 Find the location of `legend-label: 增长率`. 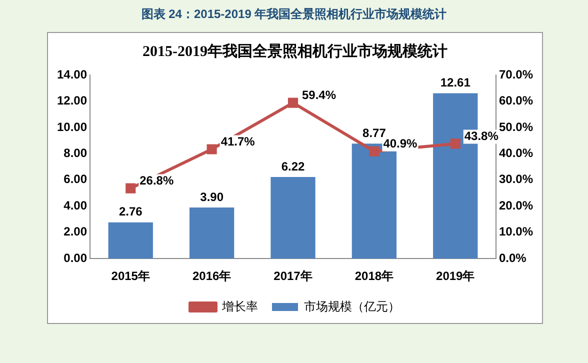

legend-label: 增长率 is located at coordinates (239, 306).